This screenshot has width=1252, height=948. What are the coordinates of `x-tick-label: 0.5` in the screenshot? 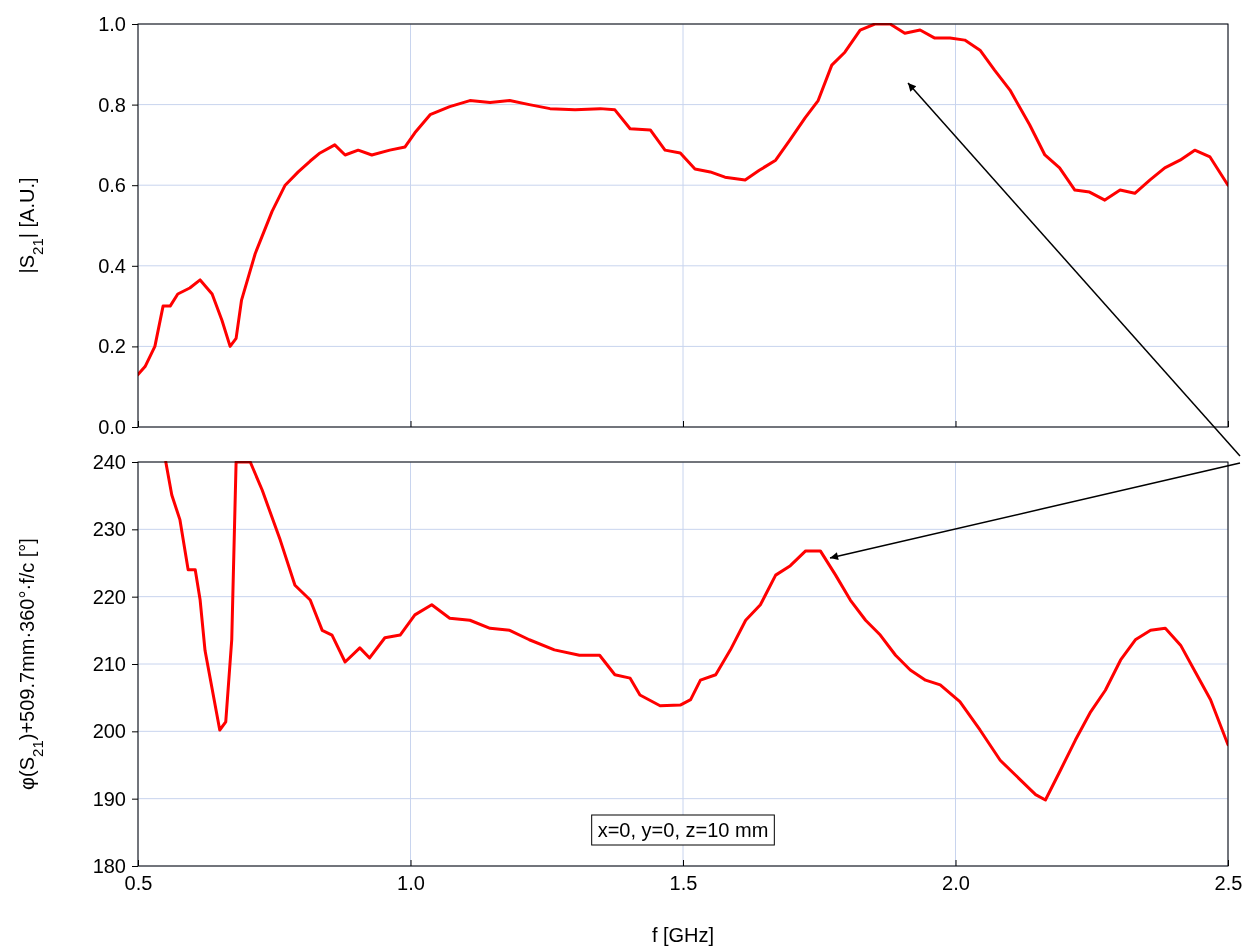 It's located at (138, 883).